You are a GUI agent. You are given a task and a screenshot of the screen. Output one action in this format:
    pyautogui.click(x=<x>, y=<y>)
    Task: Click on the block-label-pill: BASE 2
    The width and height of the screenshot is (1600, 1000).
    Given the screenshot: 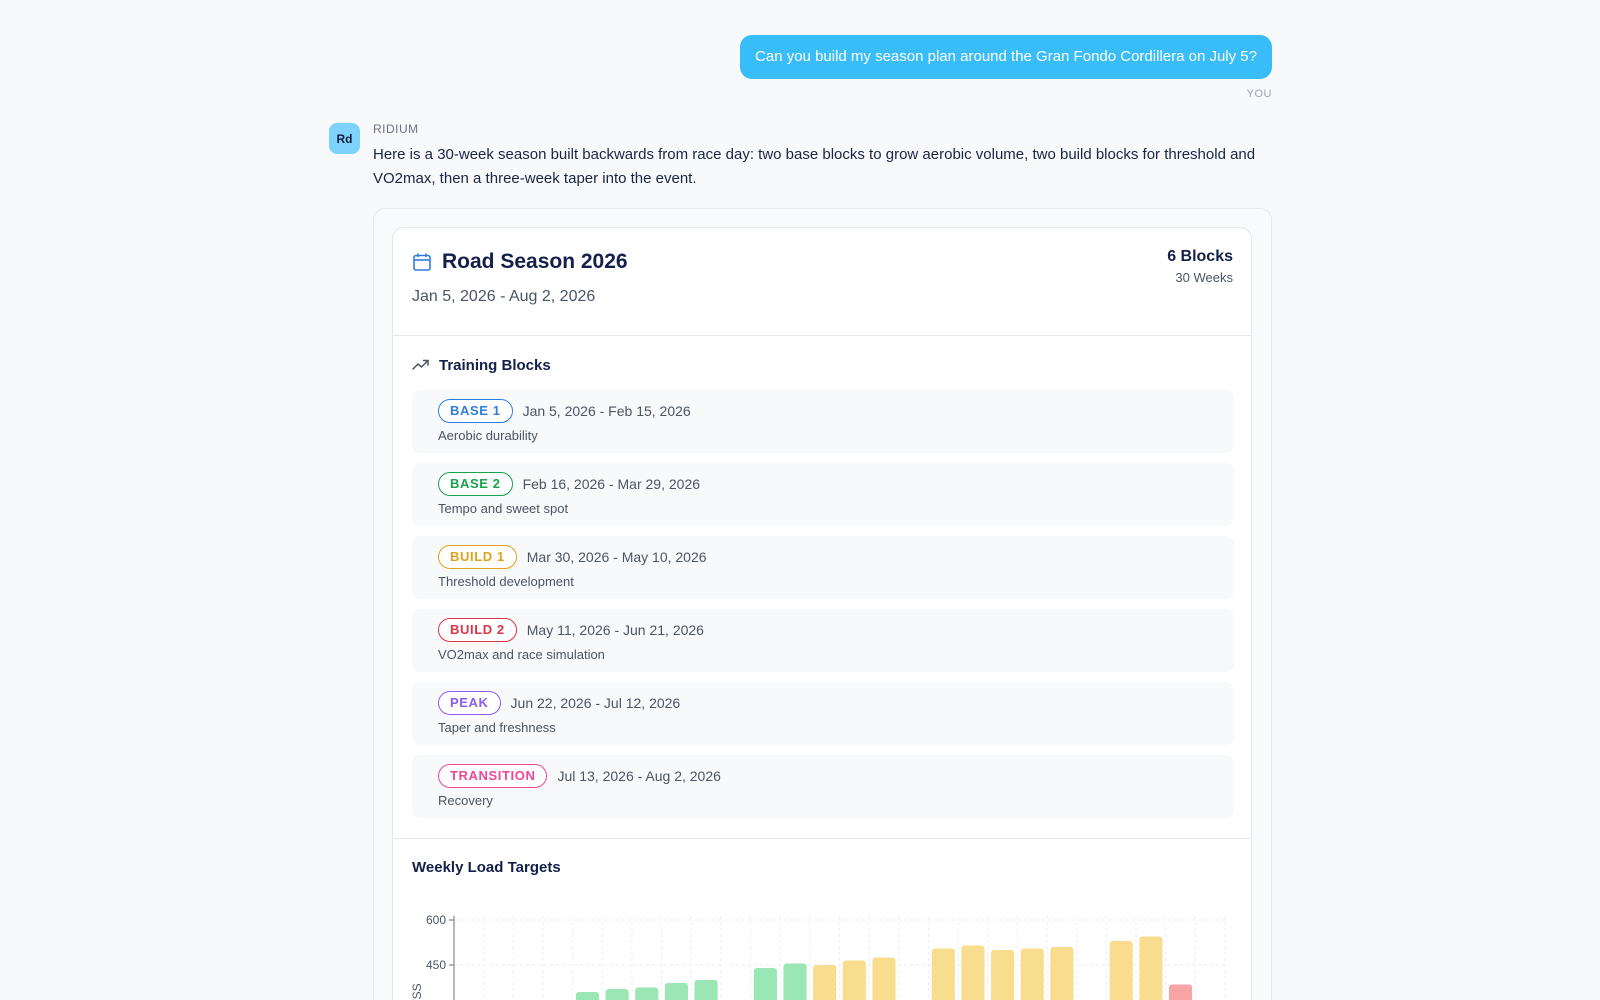 What is the action you would take?
    pyautogui.click(x=475, y=484)
    